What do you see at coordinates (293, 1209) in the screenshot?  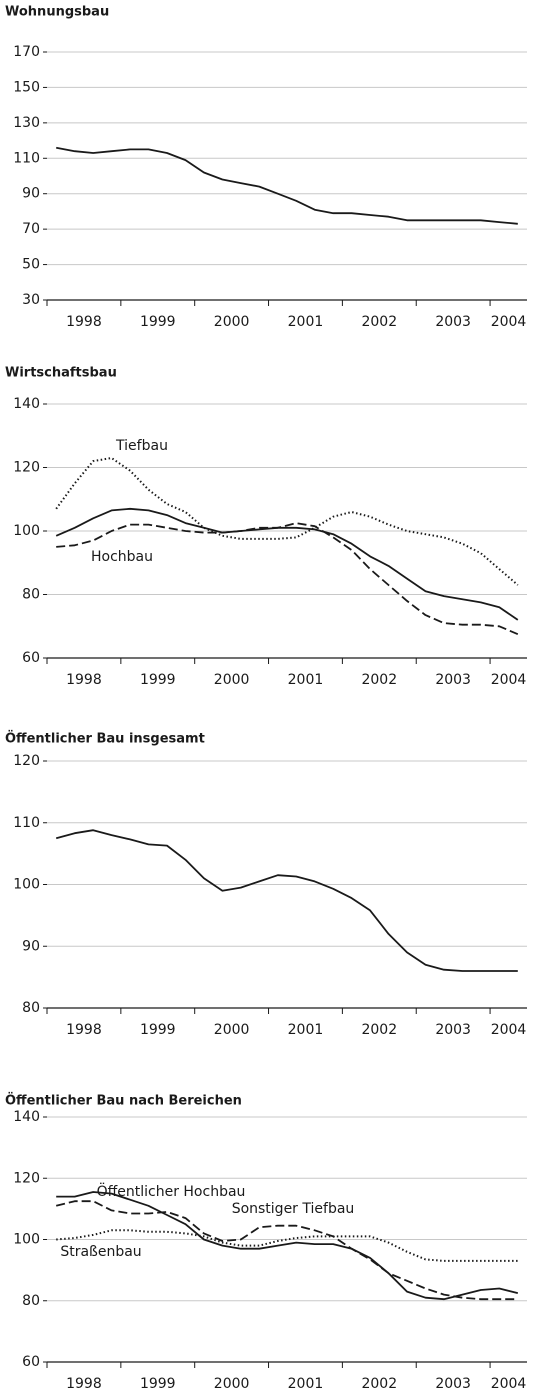 I see `series-label: Sonstiger Tiefbau` at bounding box center [293, 1209].